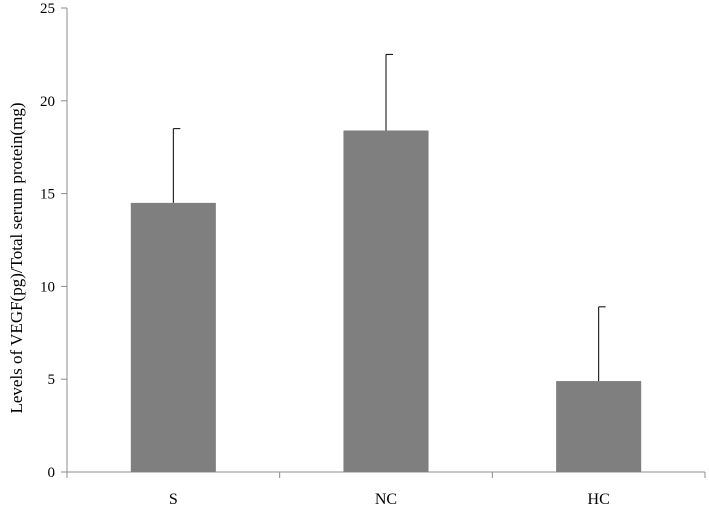 This screenshot has height=518, width=709. Describe the element at coordinates (386, 499) in the screenshot. I see `x-tick-label: NC` at that location.